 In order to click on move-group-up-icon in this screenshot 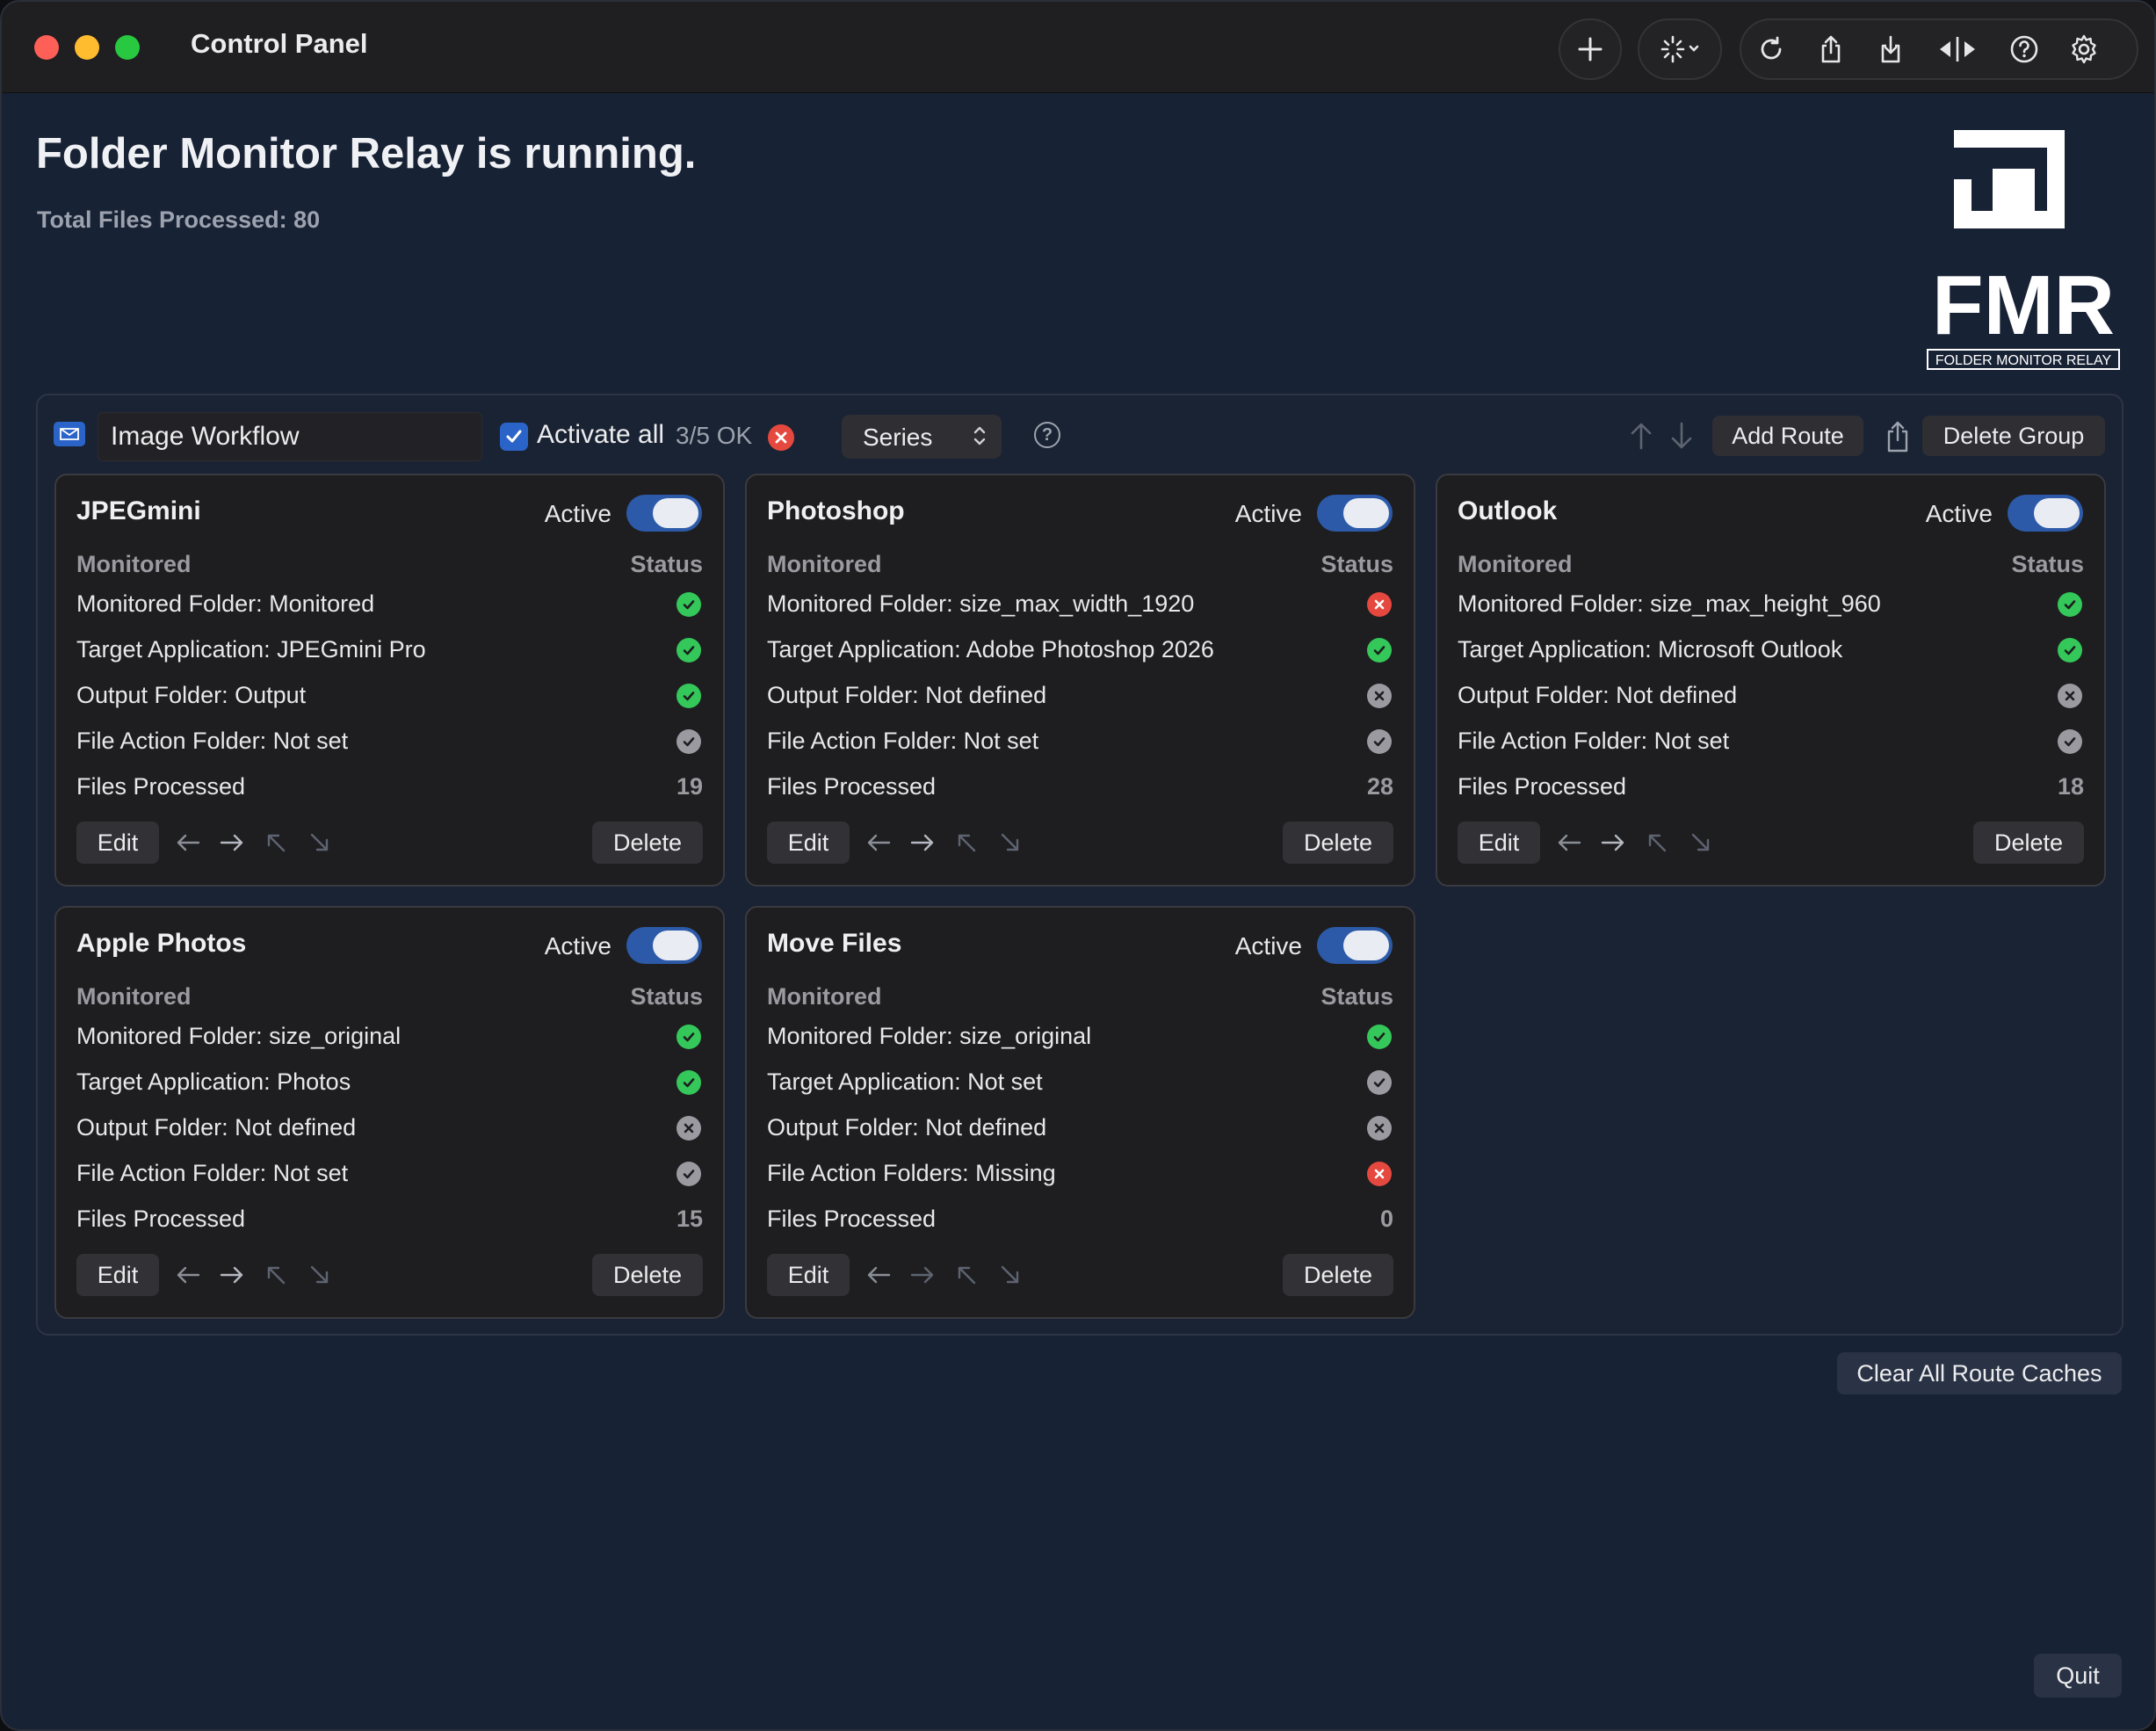, I will do `click(1641, 436)`.